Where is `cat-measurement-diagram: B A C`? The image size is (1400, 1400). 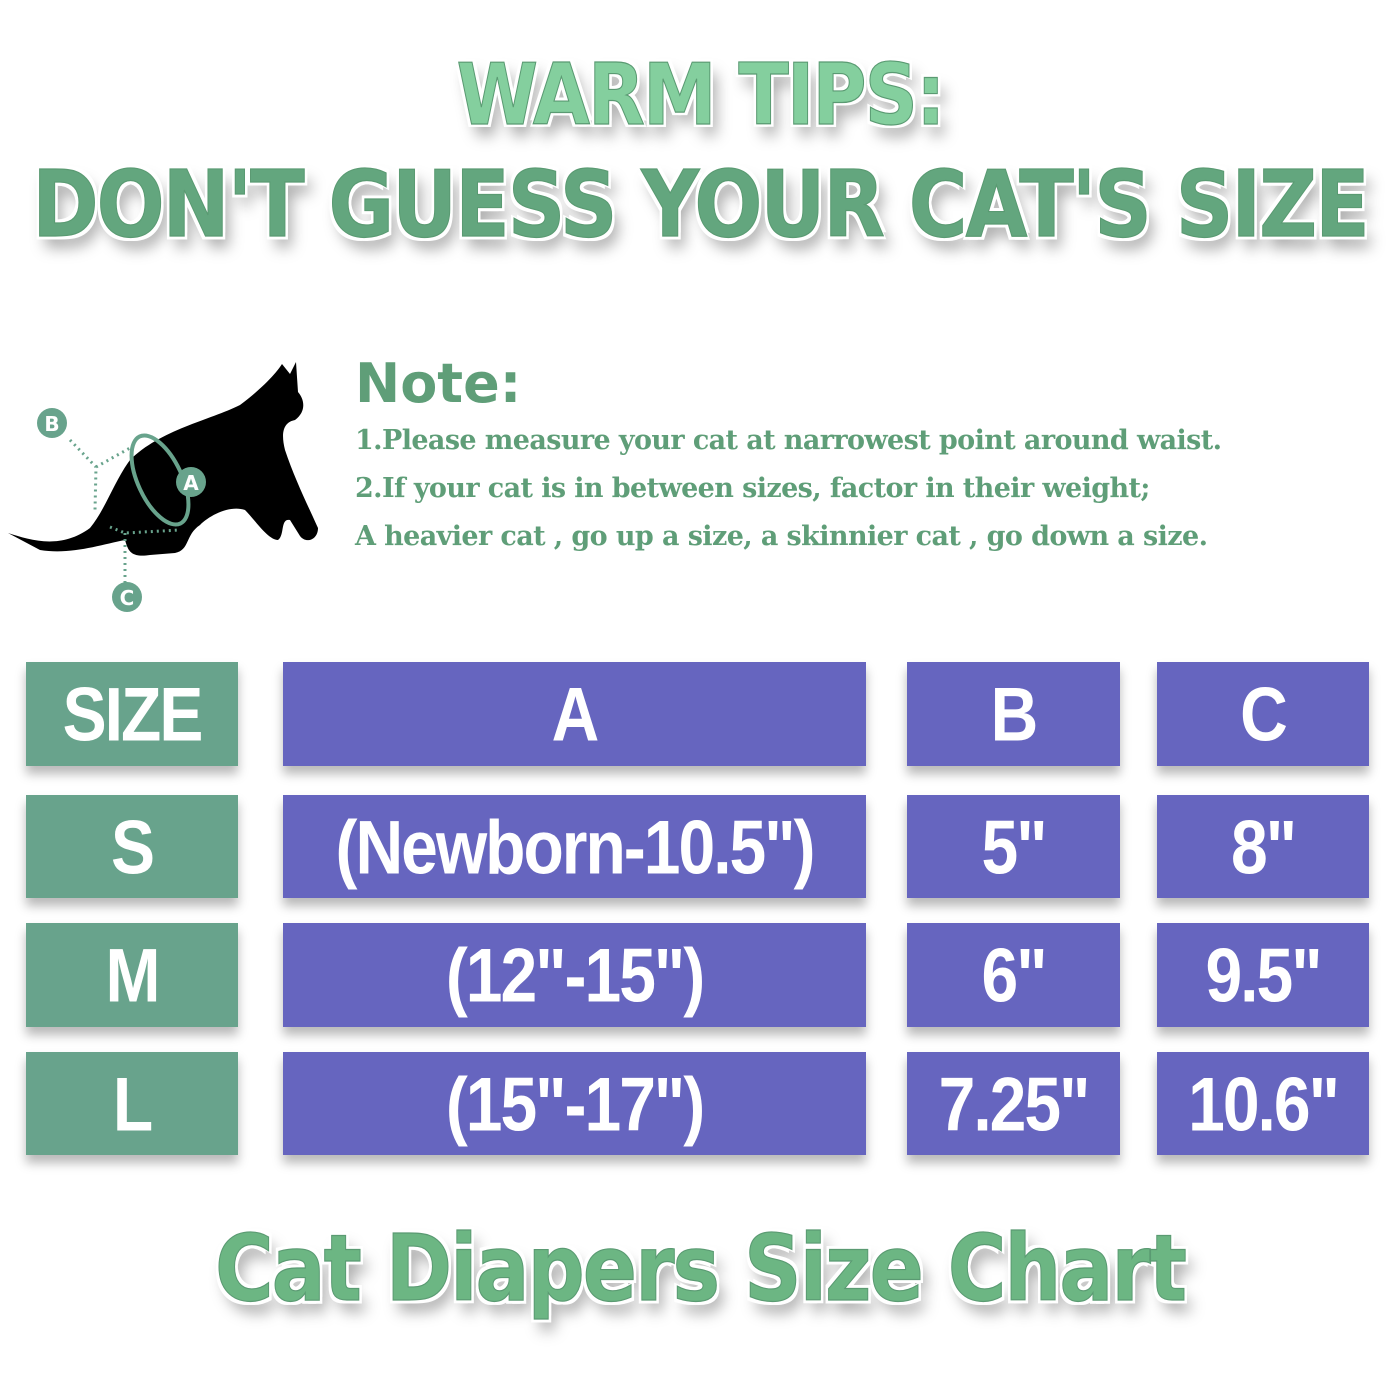 cat-measurement-diagram: B A C is located at coordinates (163, 487).